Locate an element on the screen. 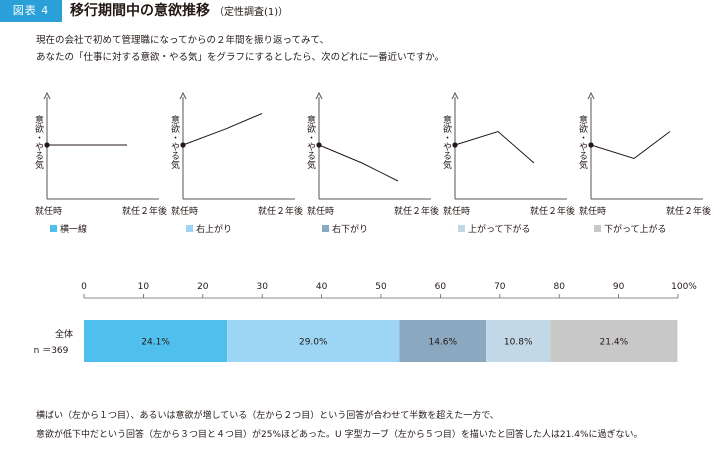 The image size is (728, 452). bar-data-label: 21.4% is located at coordinates (614, 343).